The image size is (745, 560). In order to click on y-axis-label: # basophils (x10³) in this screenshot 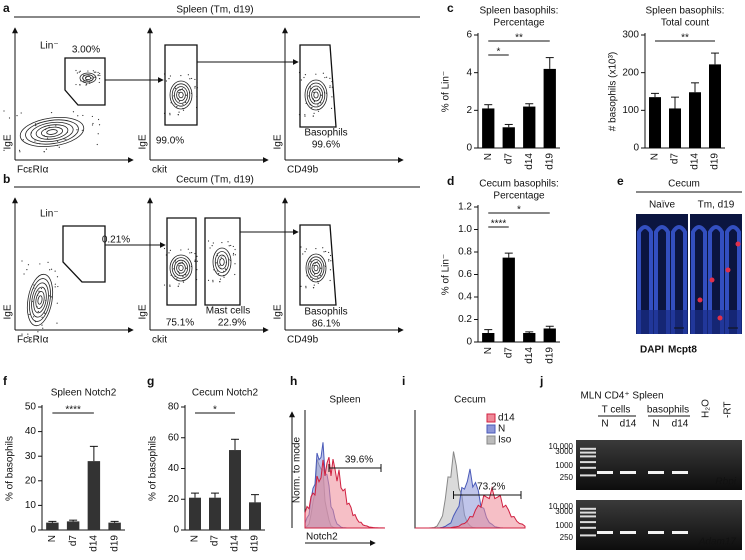, I will do `click(613, 91)`.